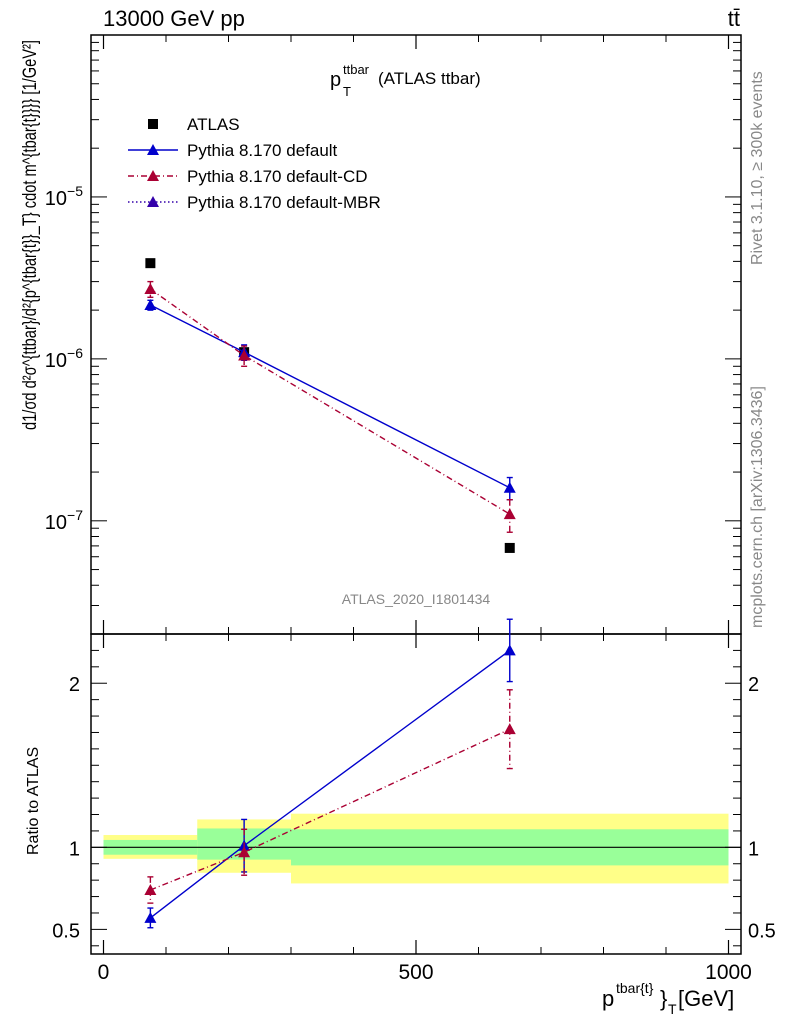 The image size is (786, 1024). What do you see at coordinates (74, 685) in the screenshot?
I see `ratio-y-tick-label-left-2: 2` at bounding box center [74, 685].